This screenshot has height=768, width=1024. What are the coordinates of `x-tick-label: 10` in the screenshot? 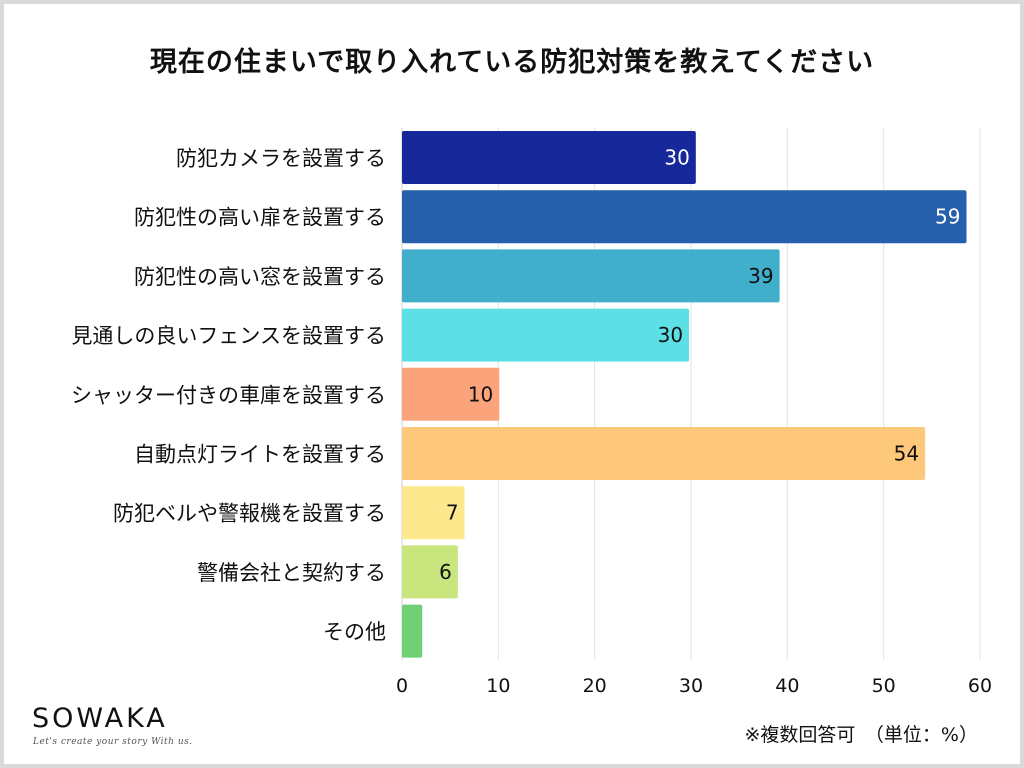 It's located at (498, 686).